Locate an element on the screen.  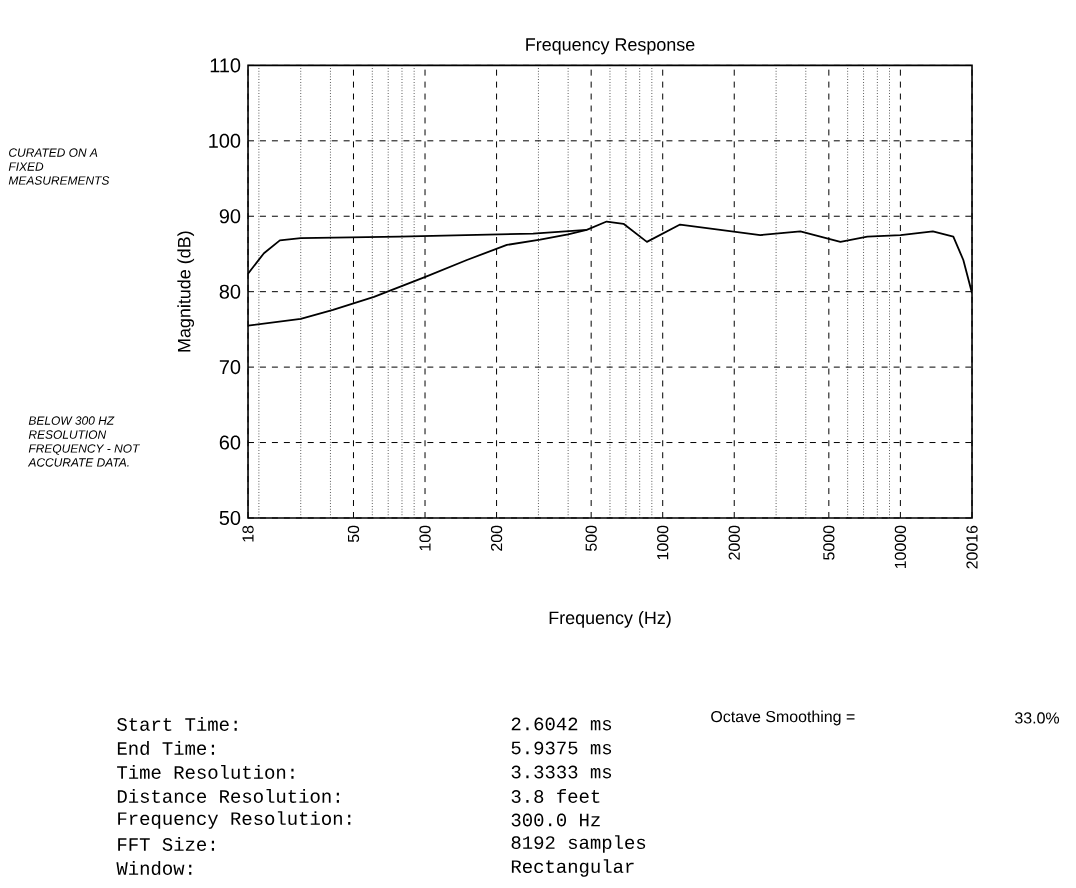
text: 8192 samples is located at coordinates (578, 844).